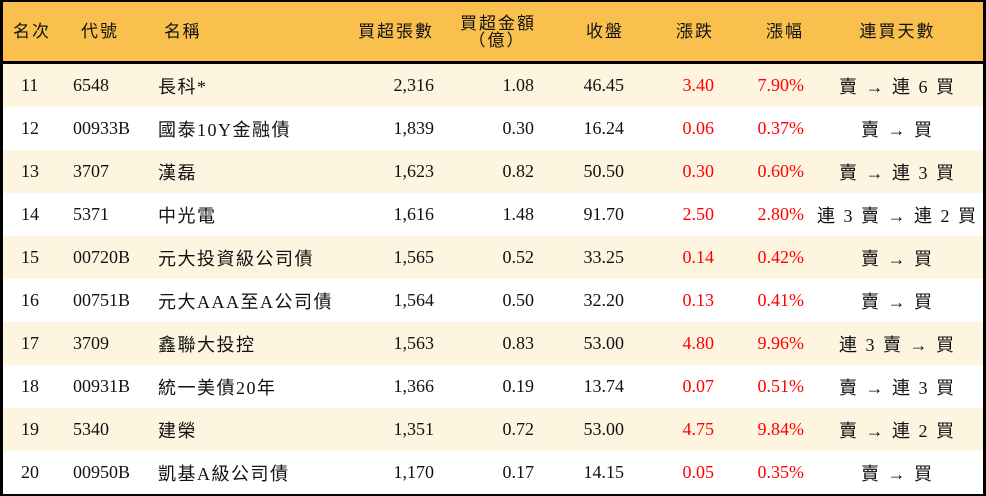  What do you see at coordinates (897, 215) in the screenshot?
I see `cell-buy-streak: 連 3 賣 → 連 2 買` at bounding box center [897, 215].